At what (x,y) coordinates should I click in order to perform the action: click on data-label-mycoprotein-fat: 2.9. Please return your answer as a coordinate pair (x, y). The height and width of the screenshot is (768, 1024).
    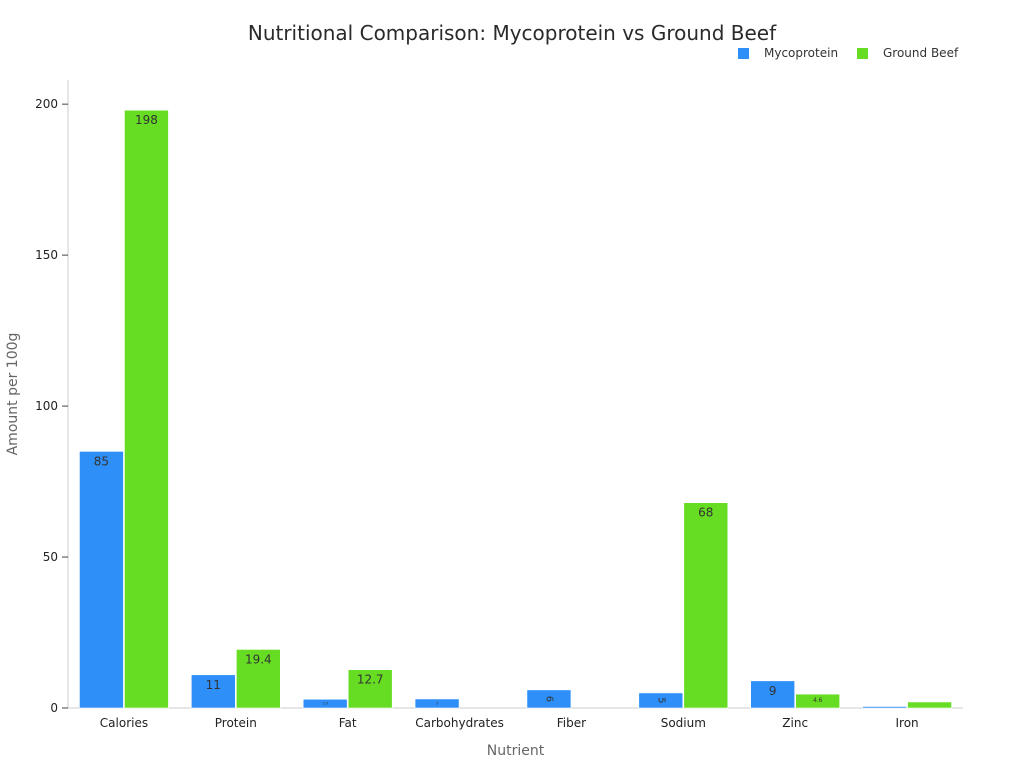
    Looking at the image, I should click on (324, 704).